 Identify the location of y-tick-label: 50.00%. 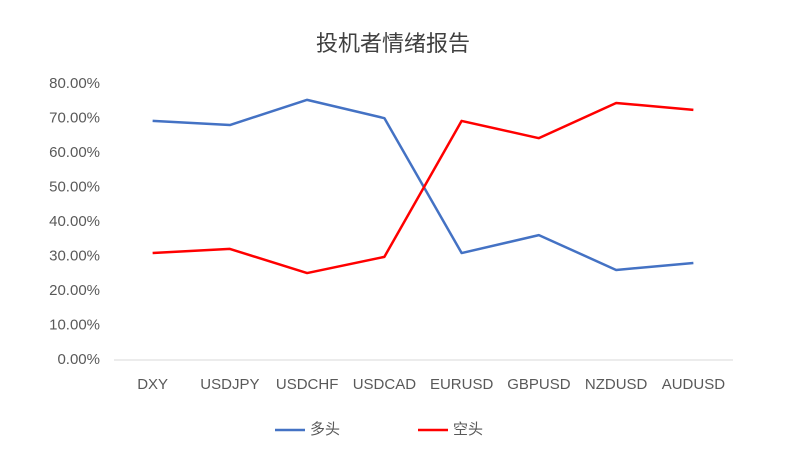
(74, 186).